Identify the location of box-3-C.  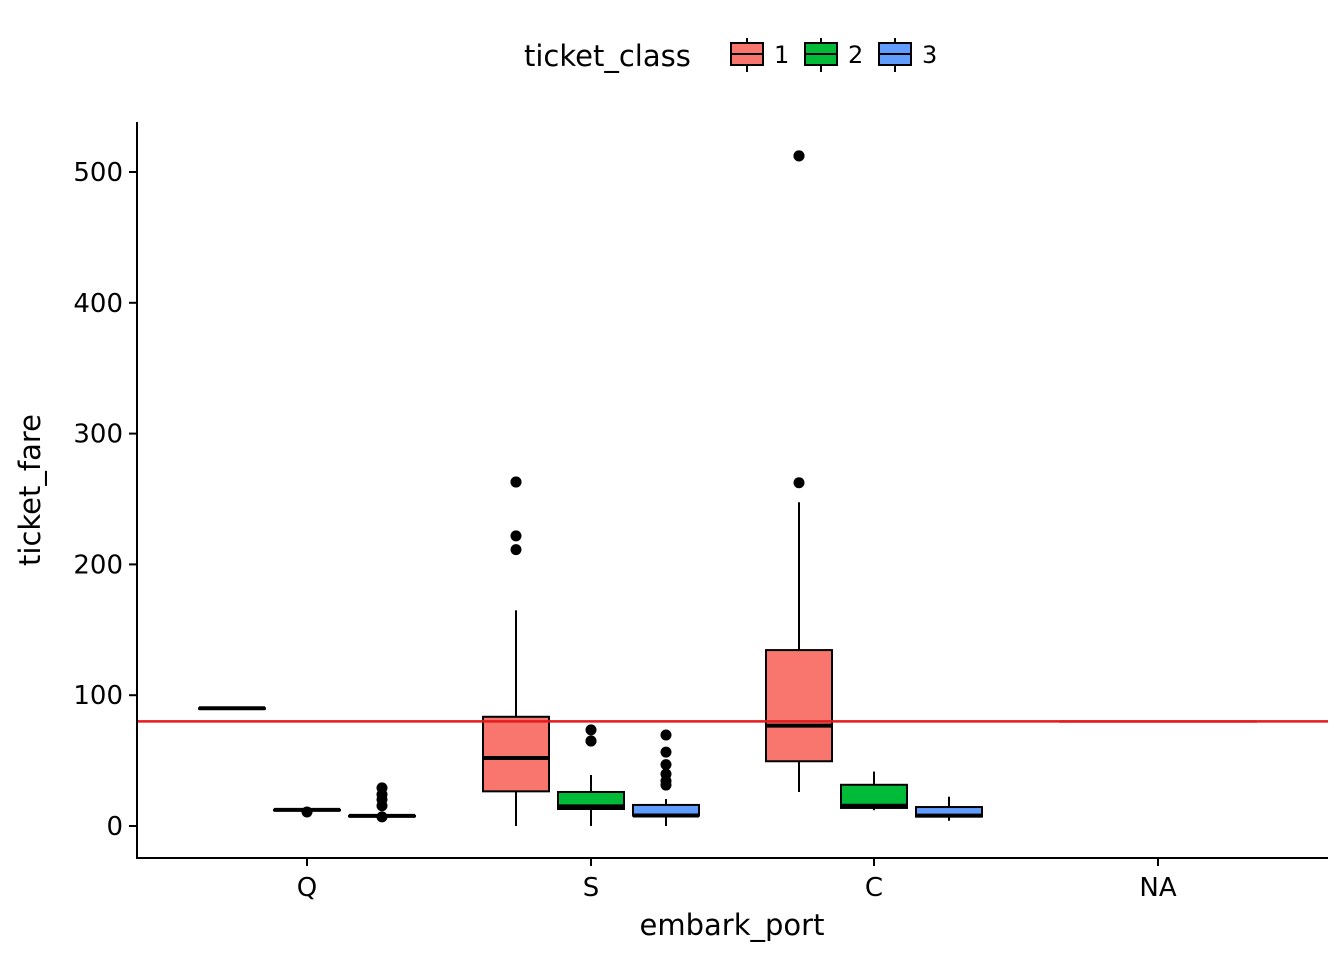
(949, 808).